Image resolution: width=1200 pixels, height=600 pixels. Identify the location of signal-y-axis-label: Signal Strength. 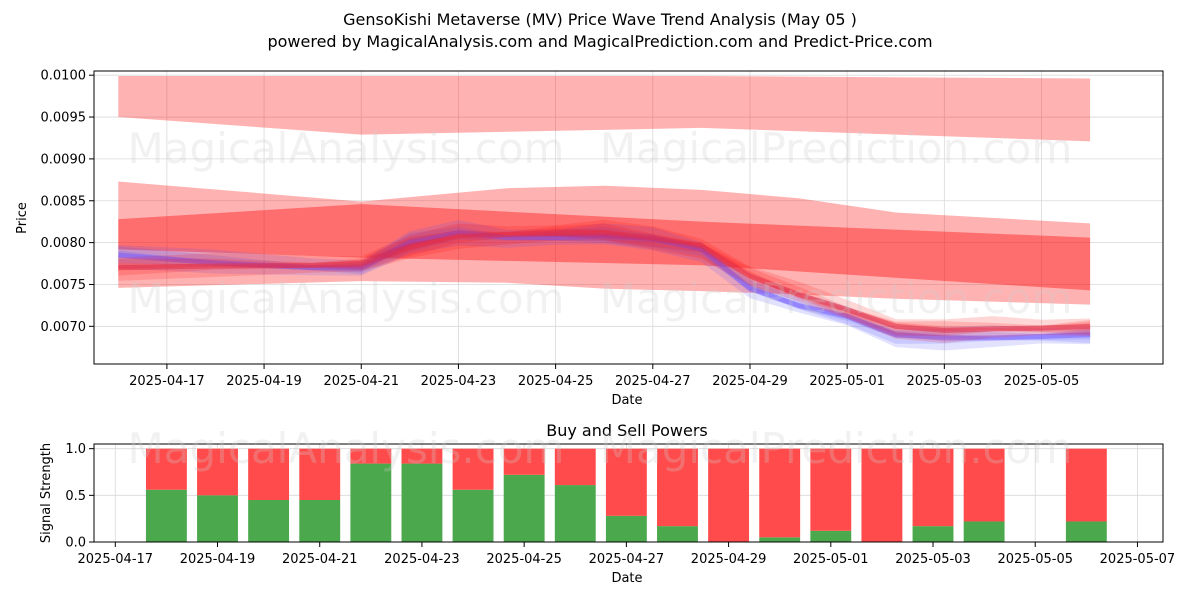
(46, 493).